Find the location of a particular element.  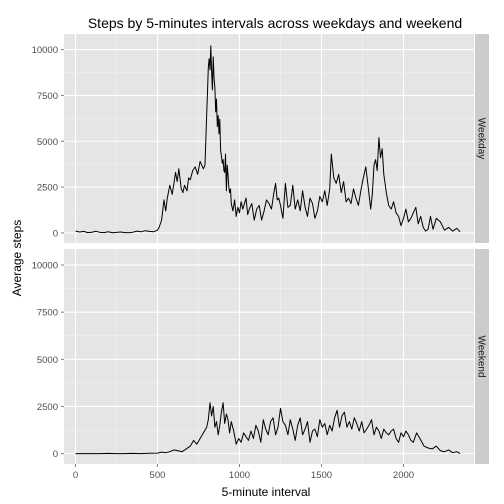

x-tick-label: 1500 is located at coordinates (321, 475).